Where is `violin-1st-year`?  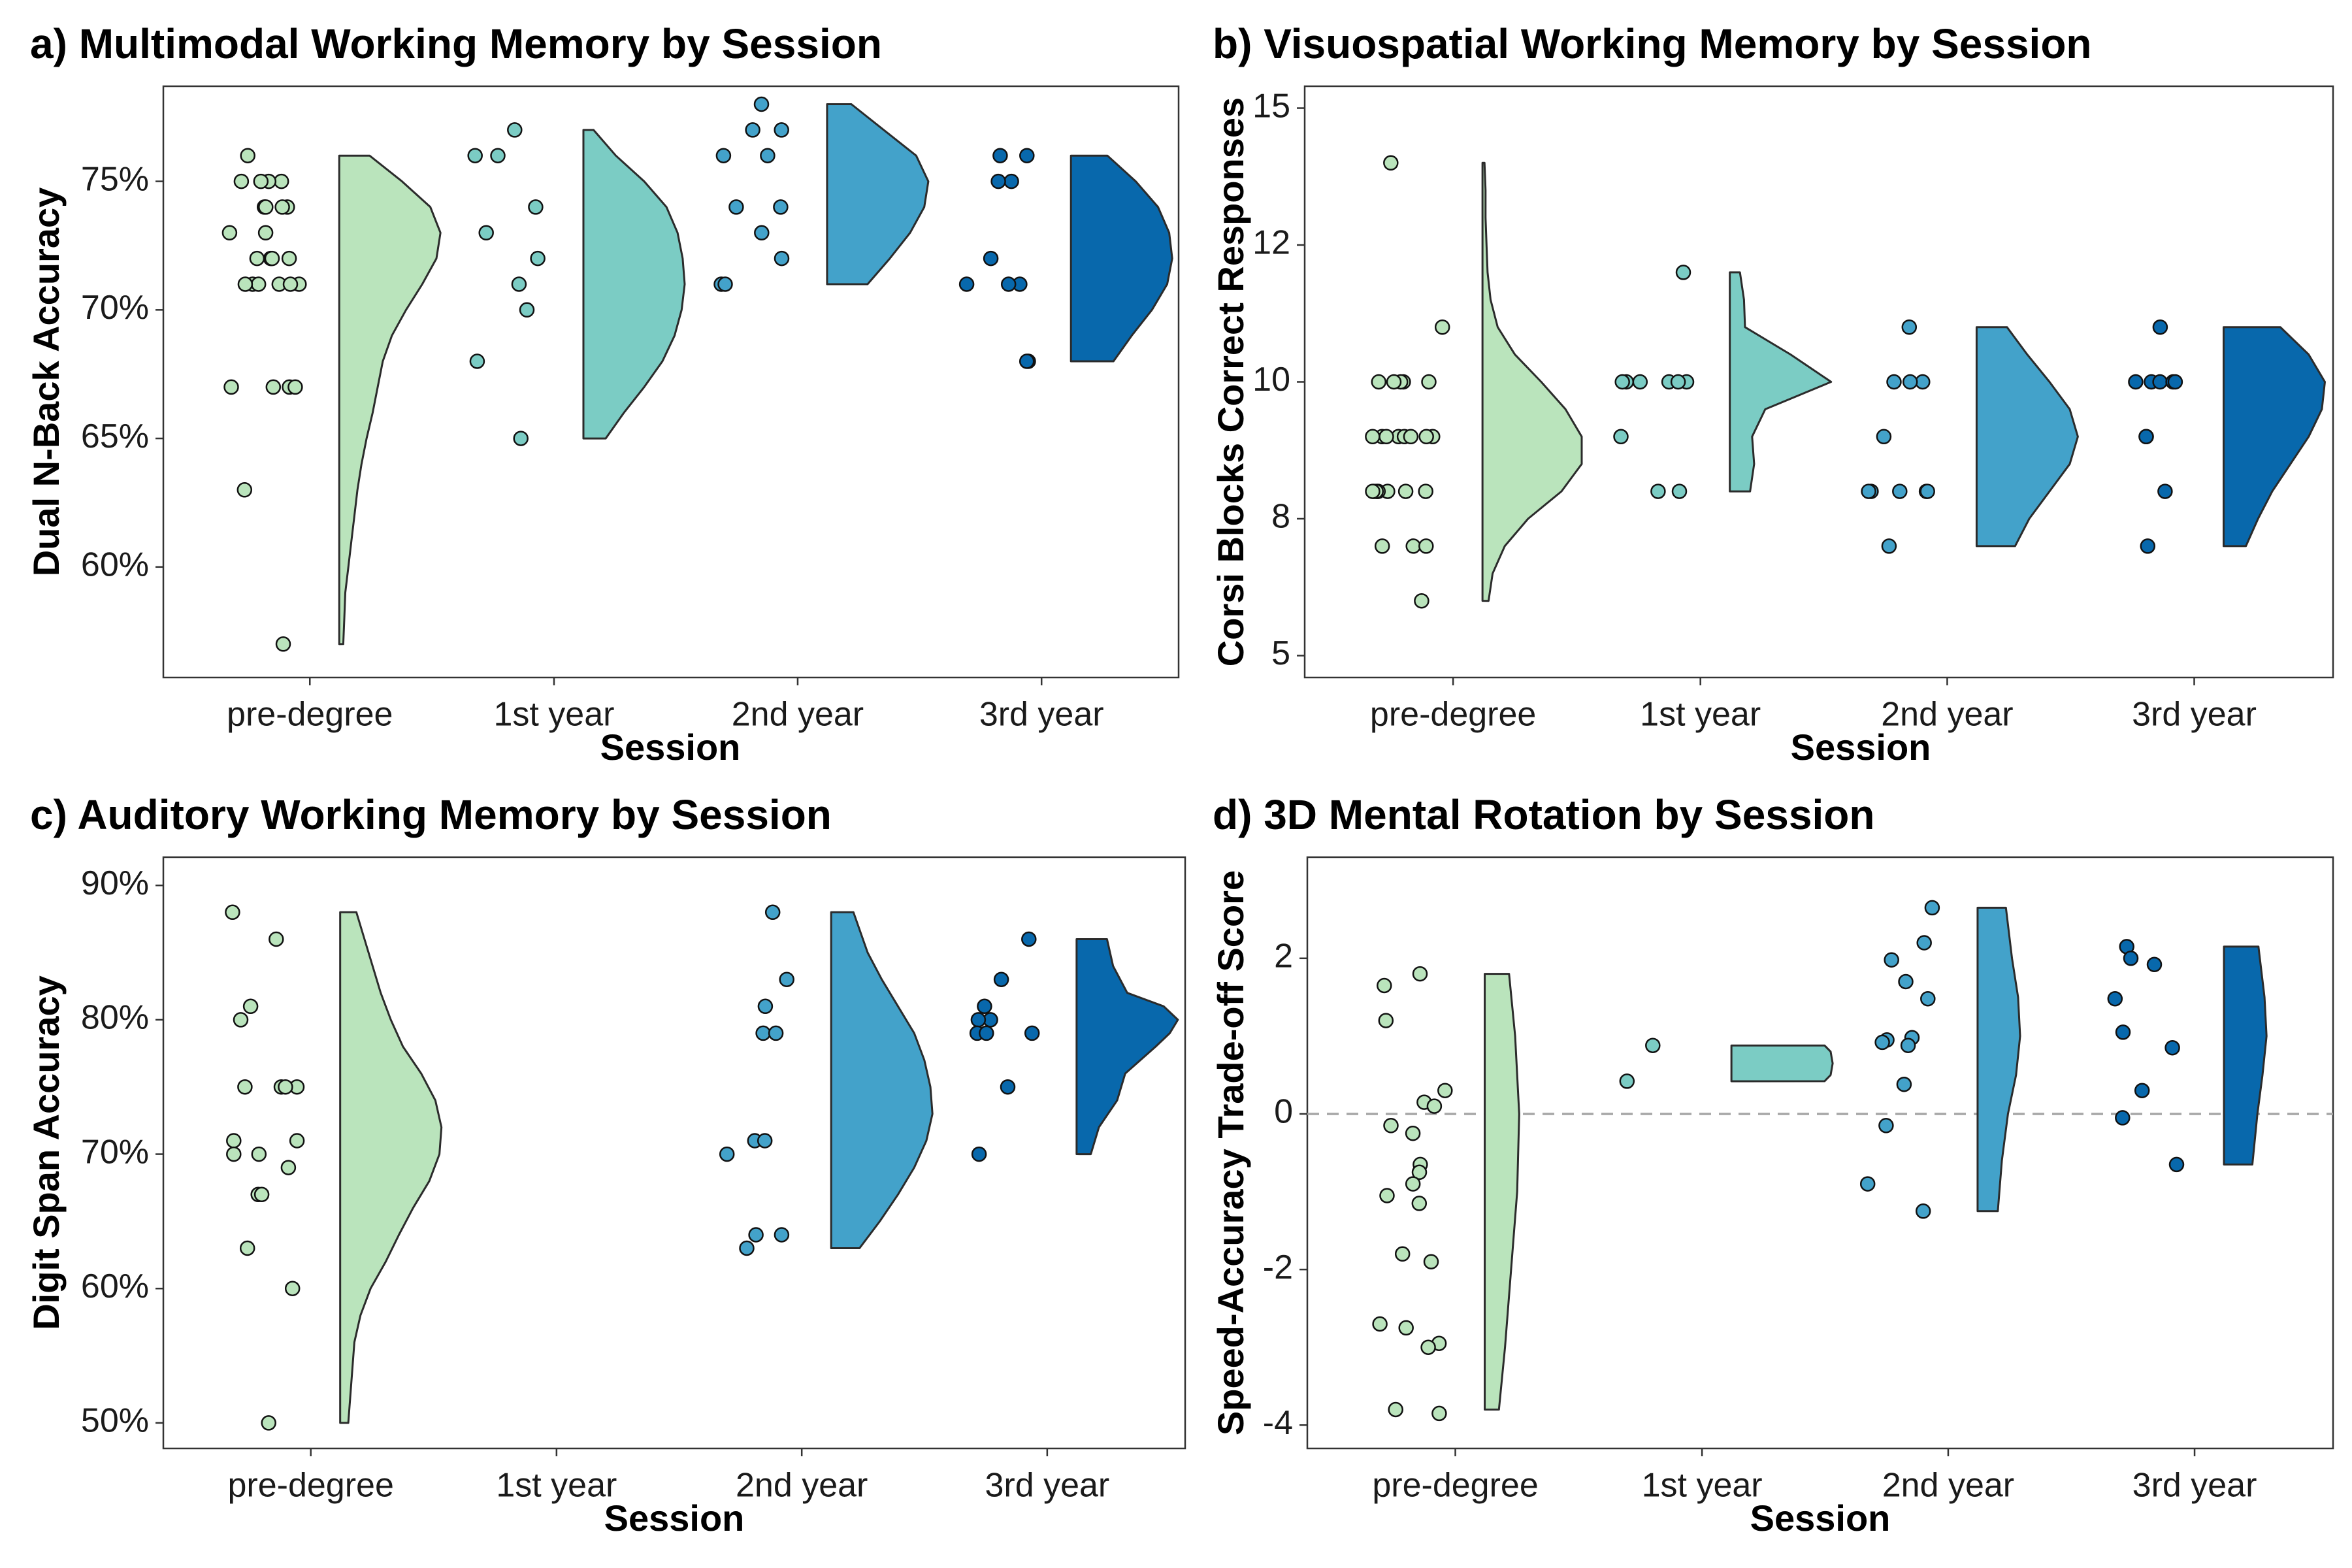
violin-1st-year is located at coordinates (1781, 382).